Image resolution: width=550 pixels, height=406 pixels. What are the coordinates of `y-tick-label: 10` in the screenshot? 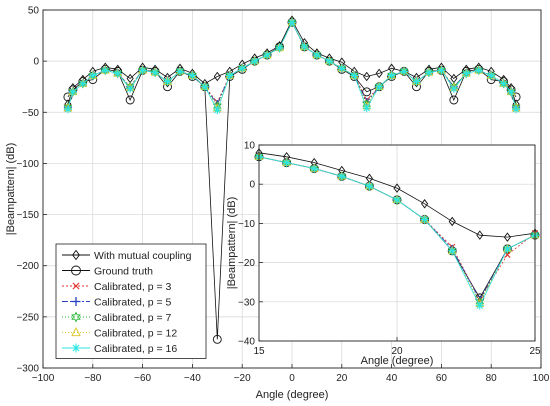 It's located at (250, 146).